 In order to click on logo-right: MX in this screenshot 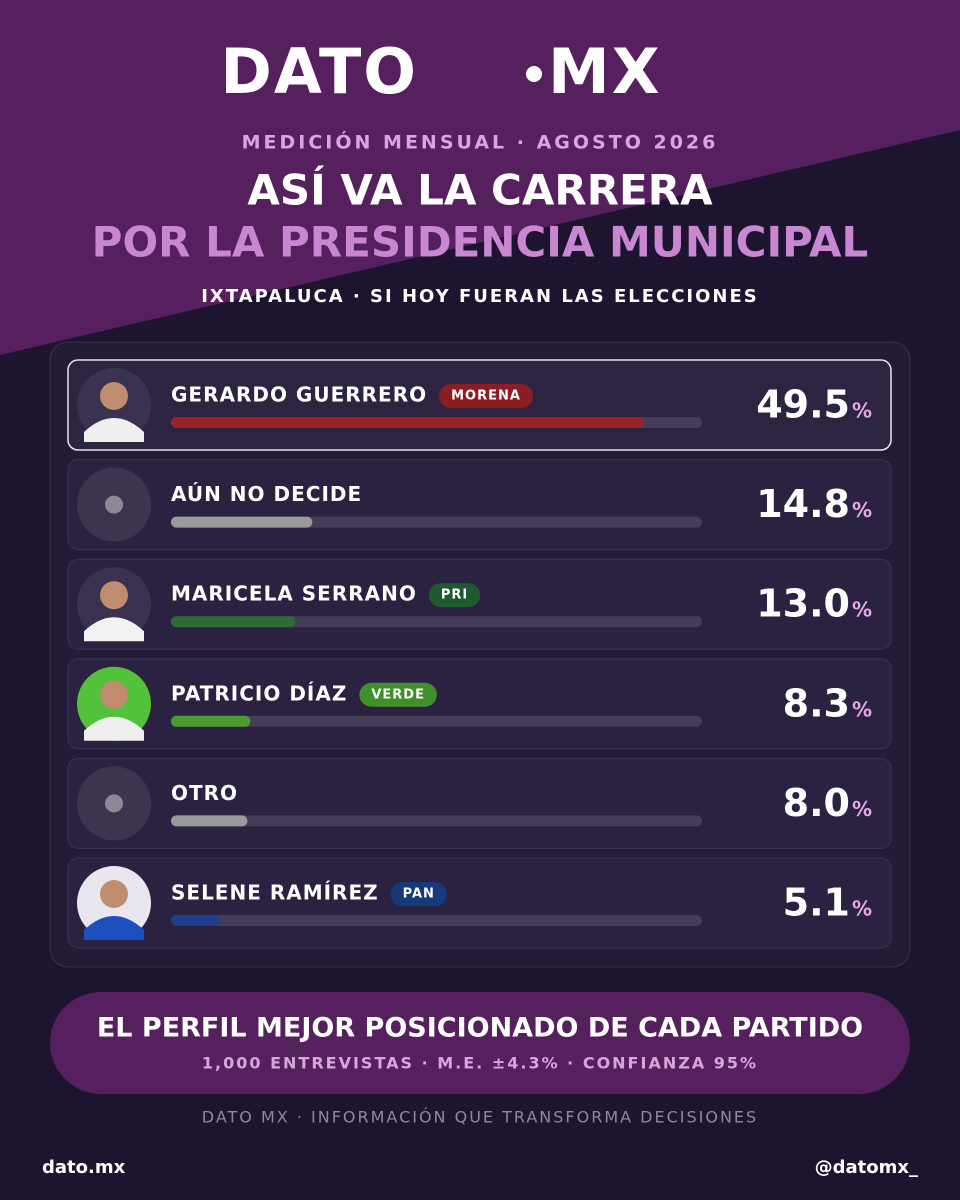, I will do `click(605, 71)`.